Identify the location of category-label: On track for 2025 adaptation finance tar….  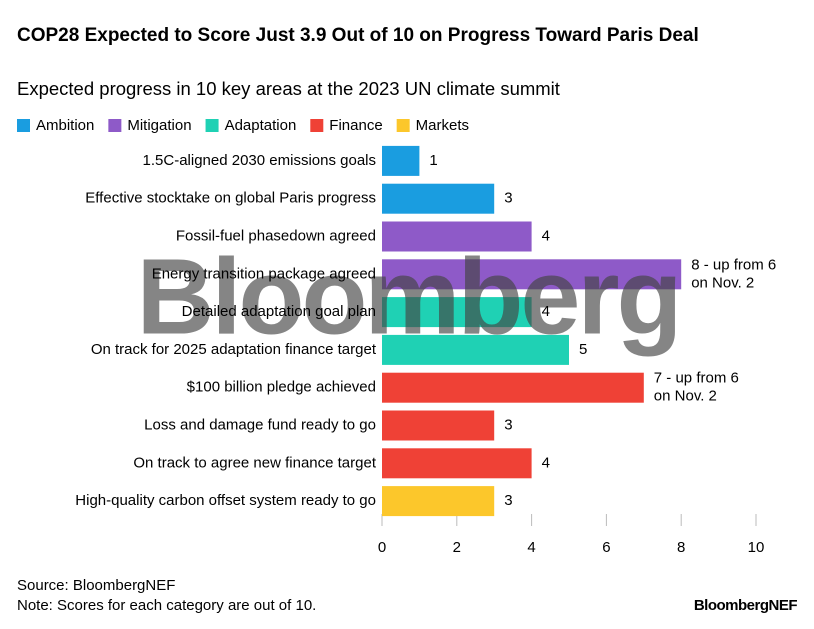
(234, 349).